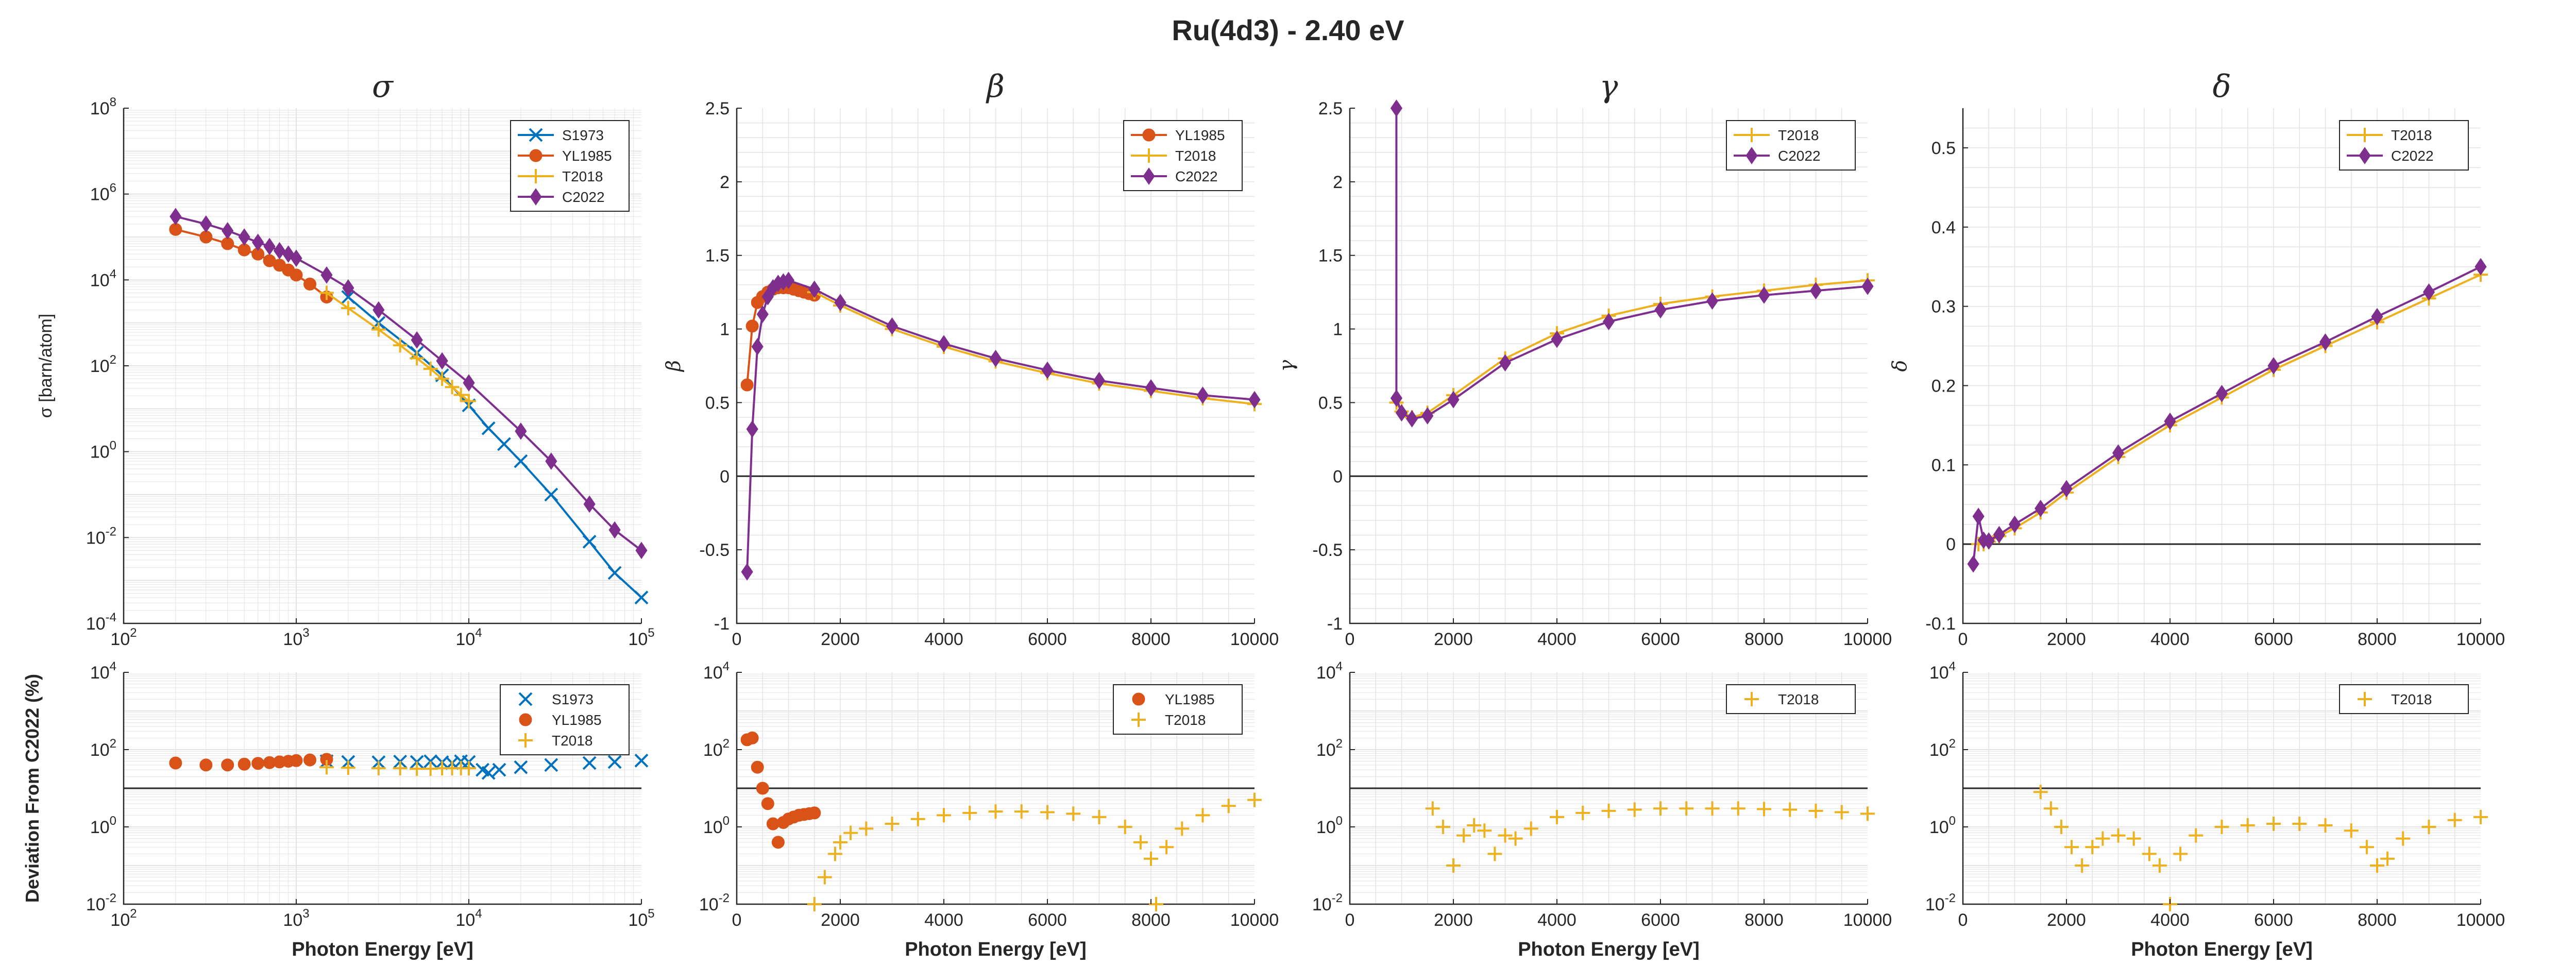 This screenshot has width=2576, height=966. I want to click on legend: T2018, so click(1791, 699).